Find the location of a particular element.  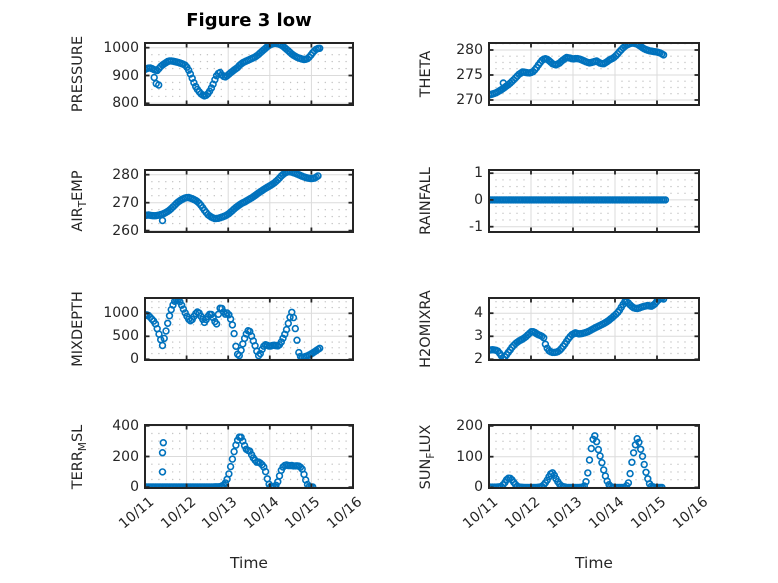

xlabel-time-left: Time is located at coordinates (249, 563).